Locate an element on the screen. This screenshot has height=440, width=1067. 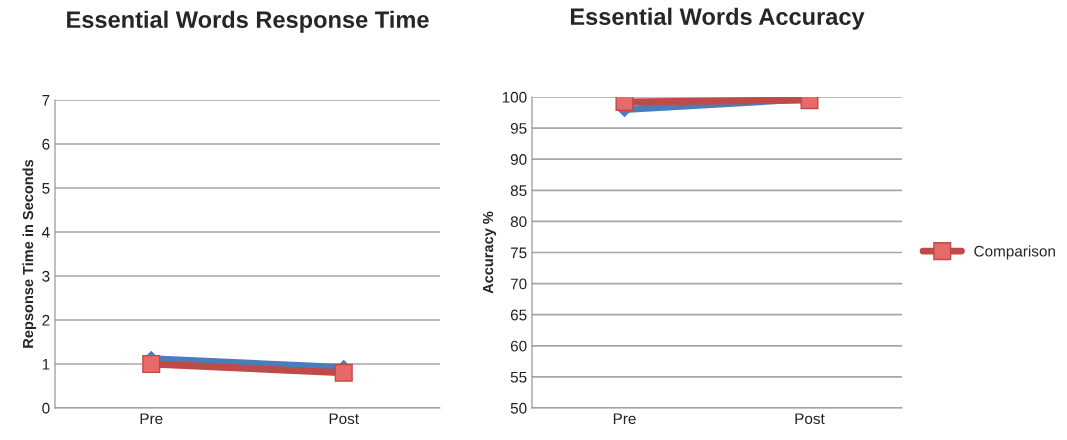
y-tick-label: 85 is located at coordinates (518, 190).